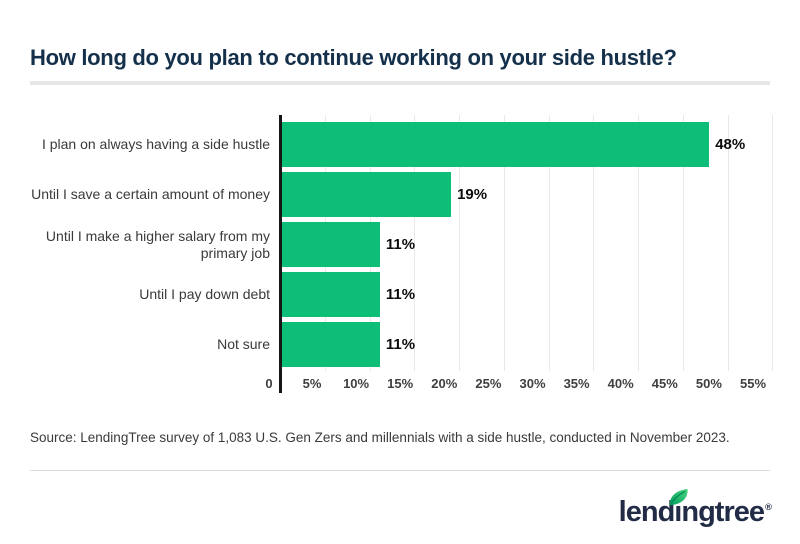 The height and width of the screenshot is (544, 800). Describe the element at coordinates (400, 83) in the screenshot. I see `title-divider` at that location.